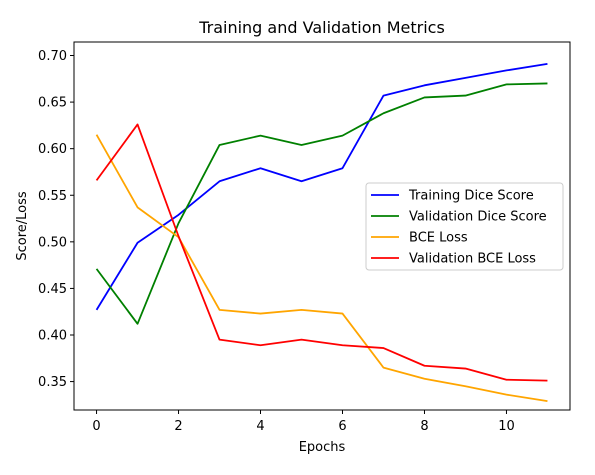 The width and height of the screenshot is (595, 475). I want to click on y-axis-label: Score/Loss, so click(22, 226).